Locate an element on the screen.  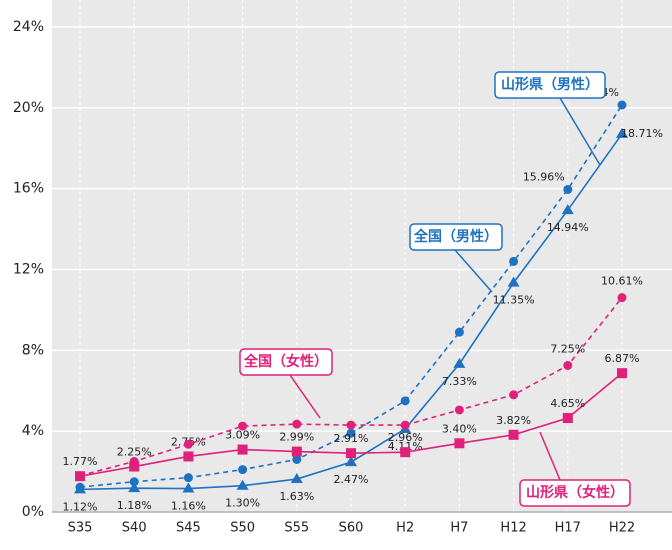
data-label: 7.25% is located at coordinates (567, 348).